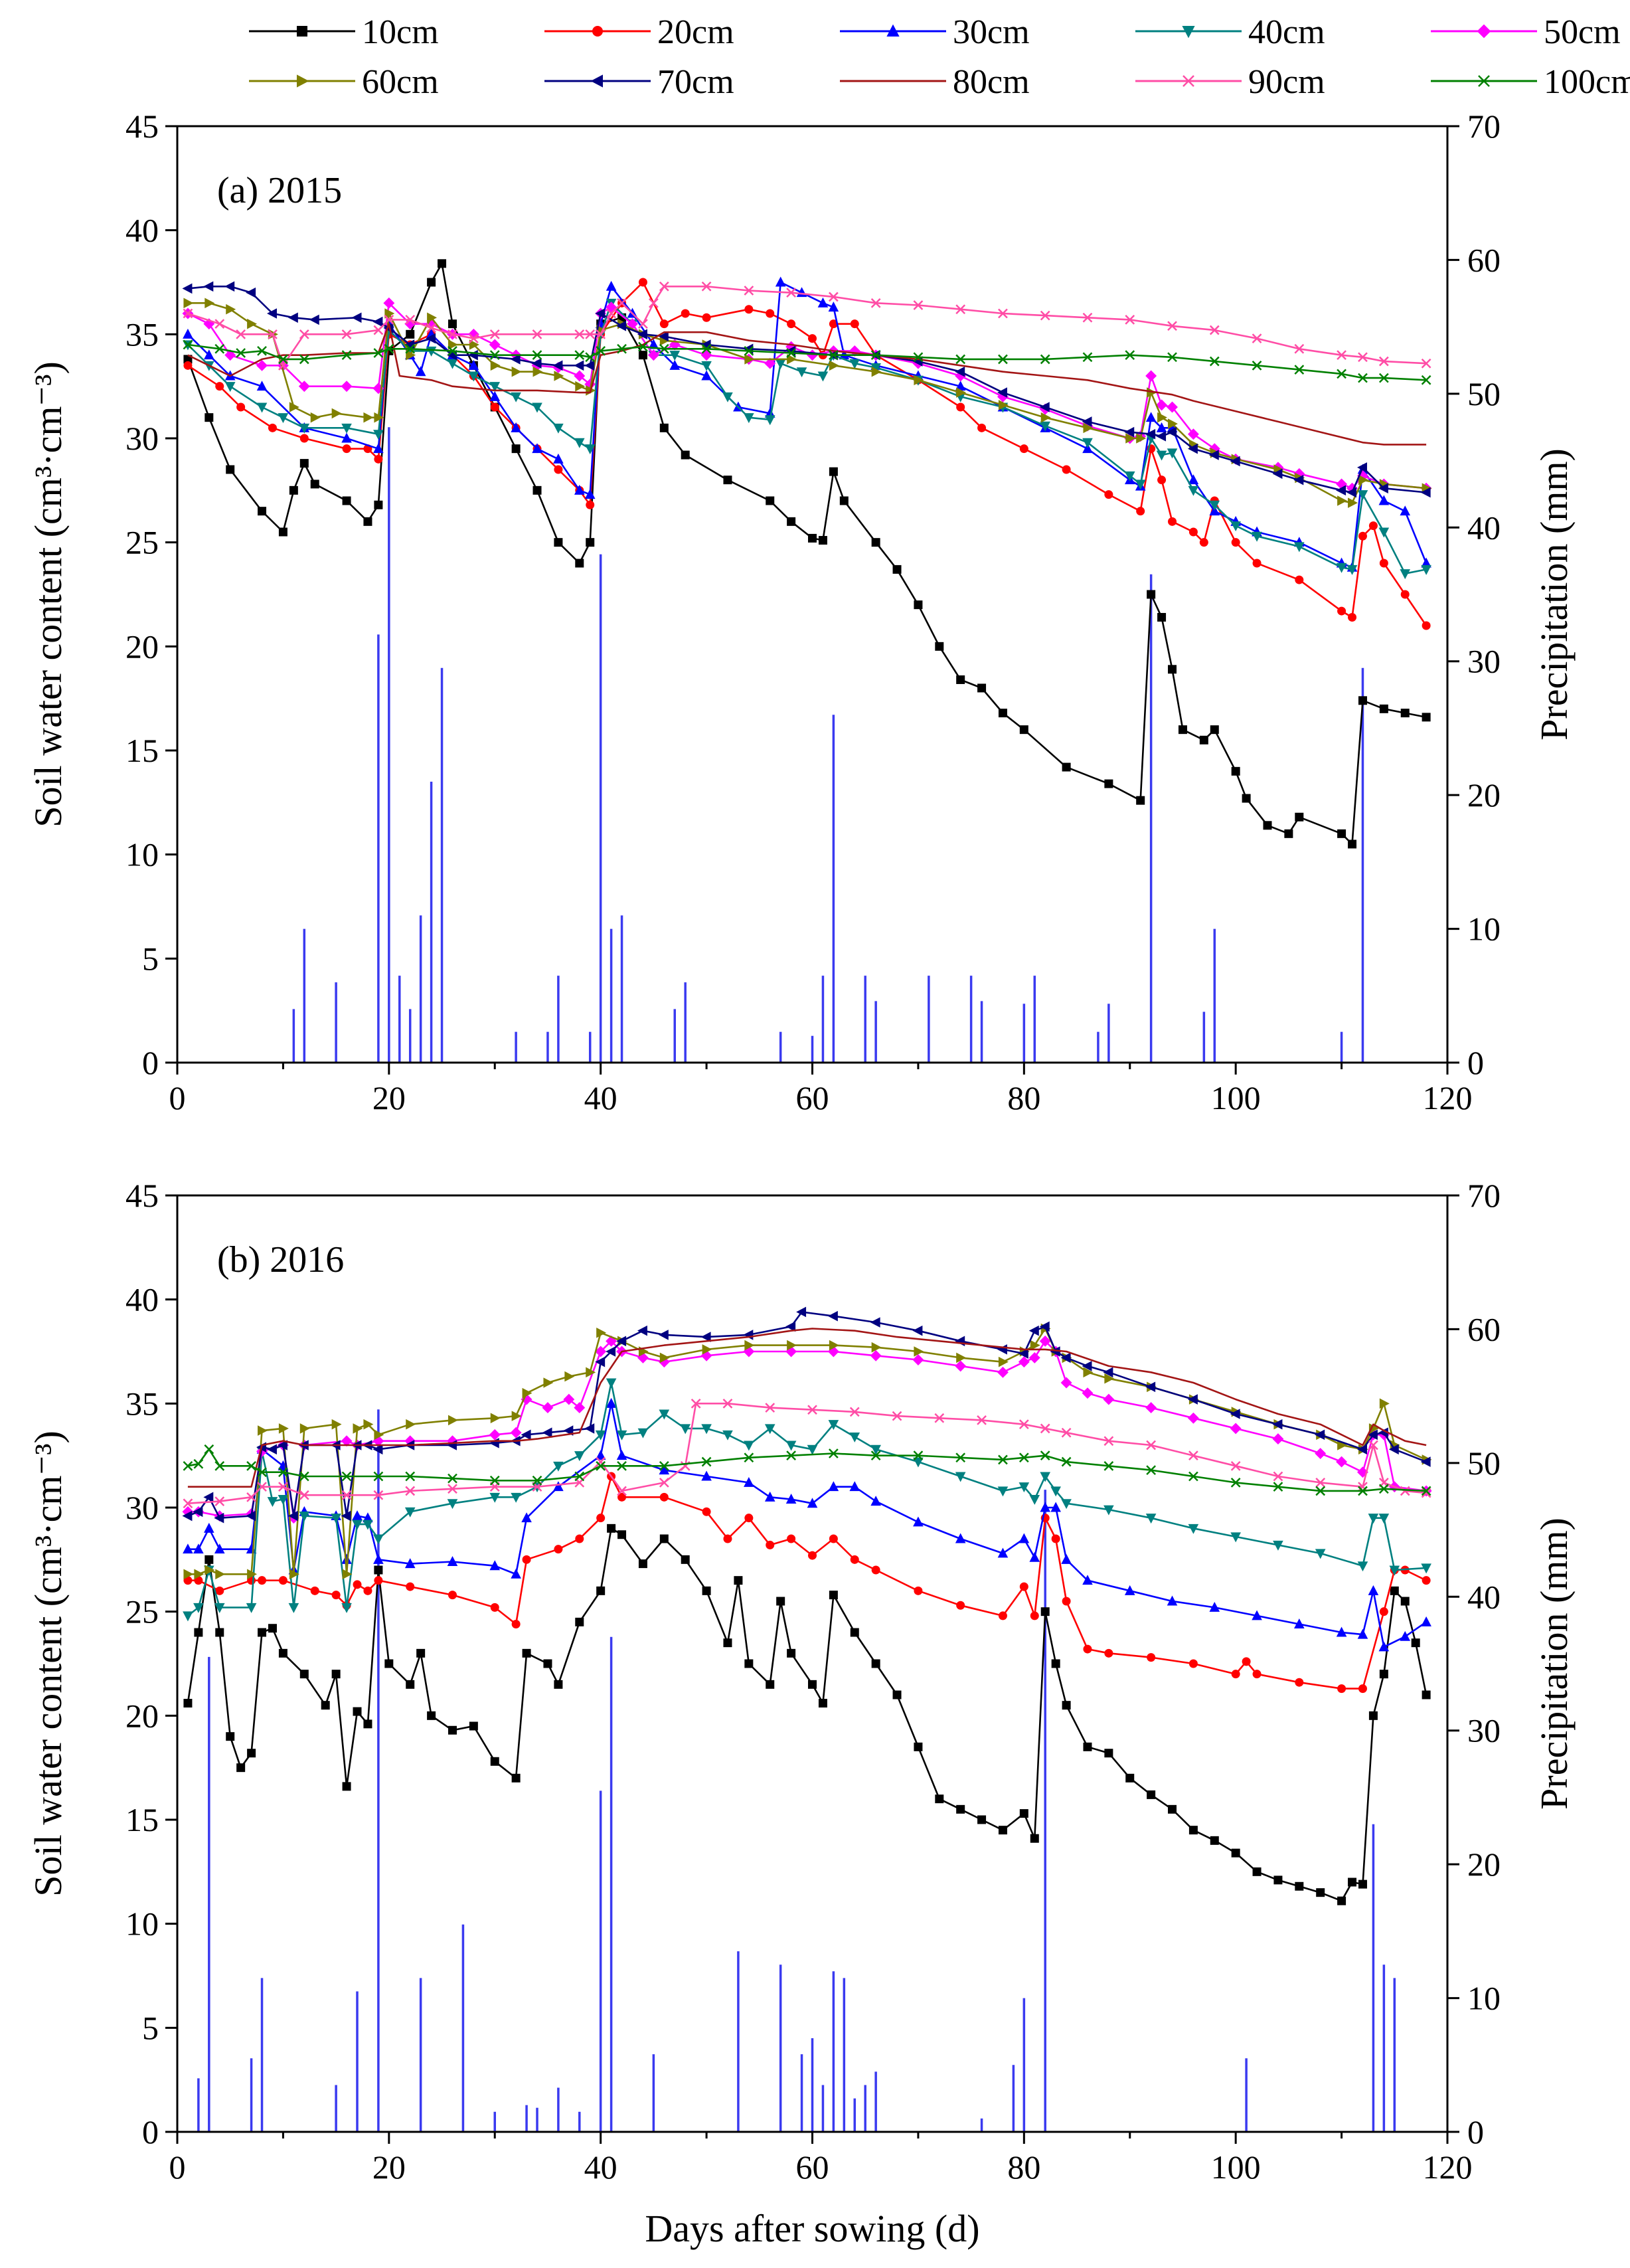 The width and height of the screenshot is (1630, 2268). What do you see at coordinates (142, 1924) in the screenshot?
I see `y-tick-label: 10` at bounding box center [142, 1924].